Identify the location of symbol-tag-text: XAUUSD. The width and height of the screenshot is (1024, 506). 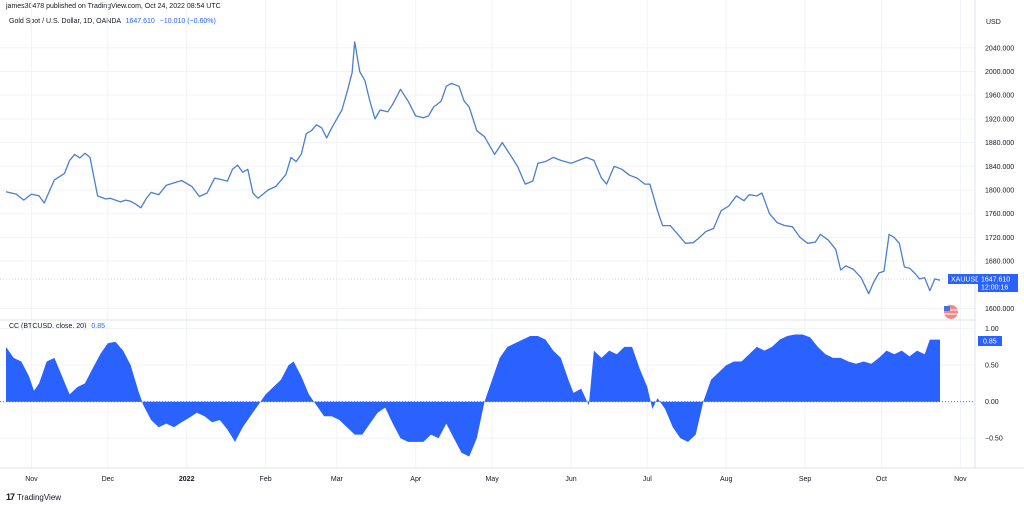
(965, 280).